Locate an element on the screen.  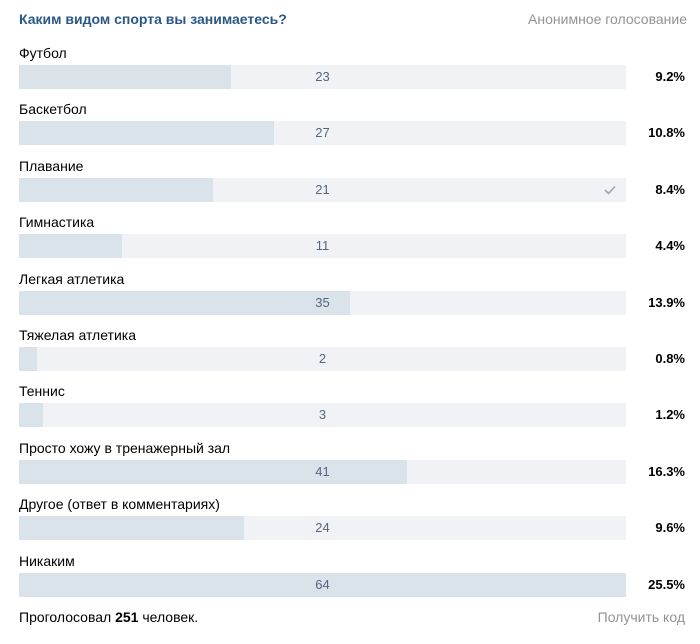
poll-option: Тяжелая атлетика 2 0.8% is located at coordinates (353, 352).